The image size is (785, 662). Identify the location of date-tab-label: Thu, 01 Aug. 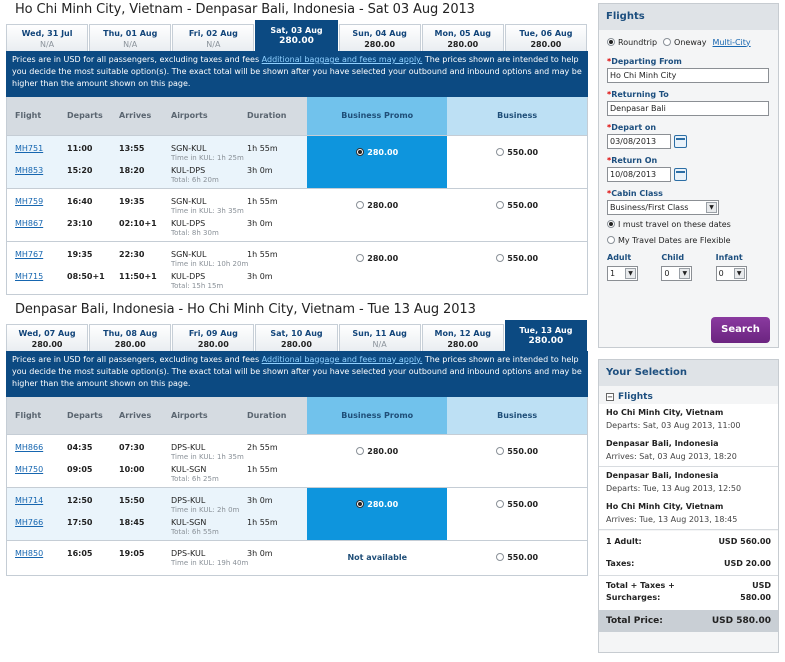
(130, 33).